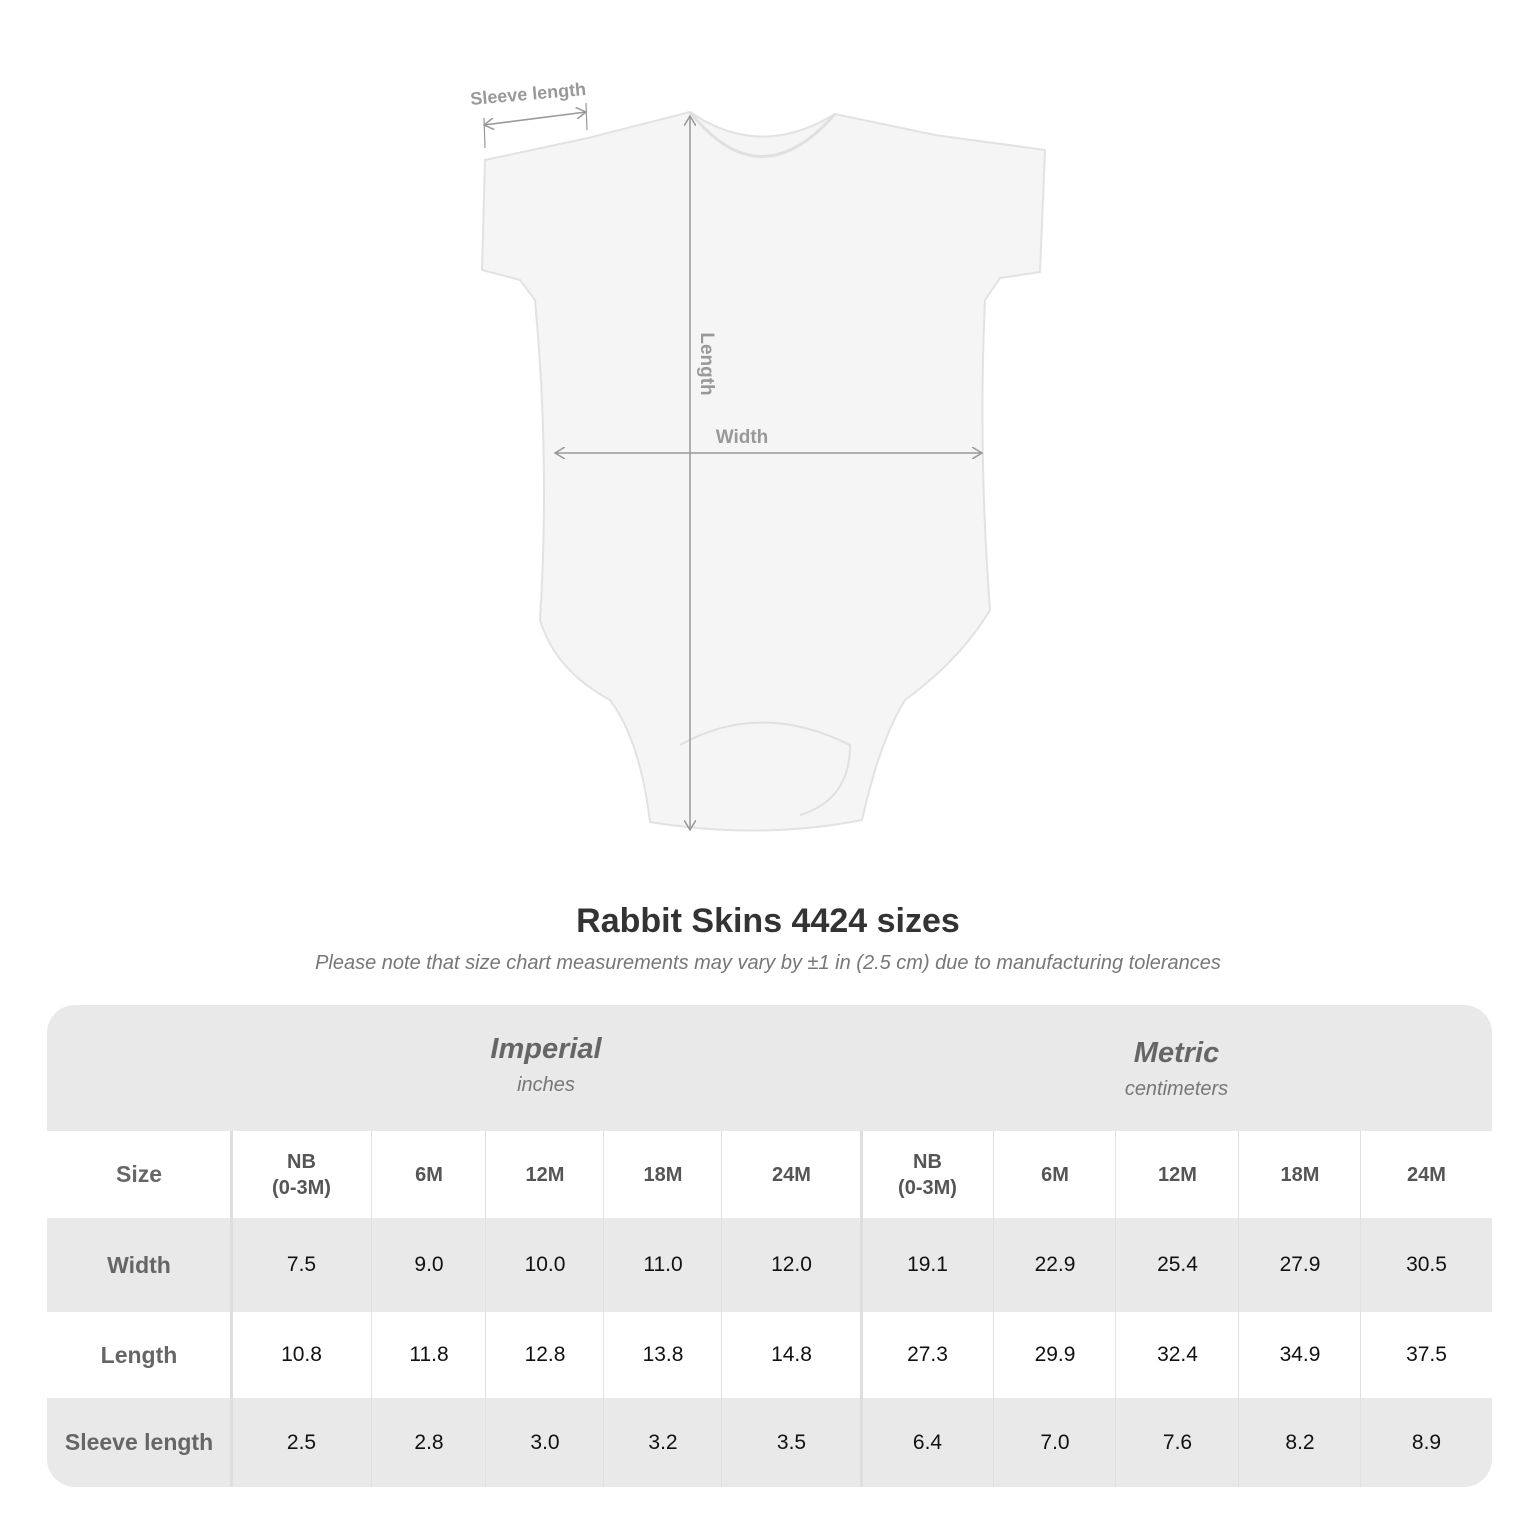 This screenshot has height=1536, width=1536. I want to click on imperial-value-cell: 11.8, so click(429, 1354).